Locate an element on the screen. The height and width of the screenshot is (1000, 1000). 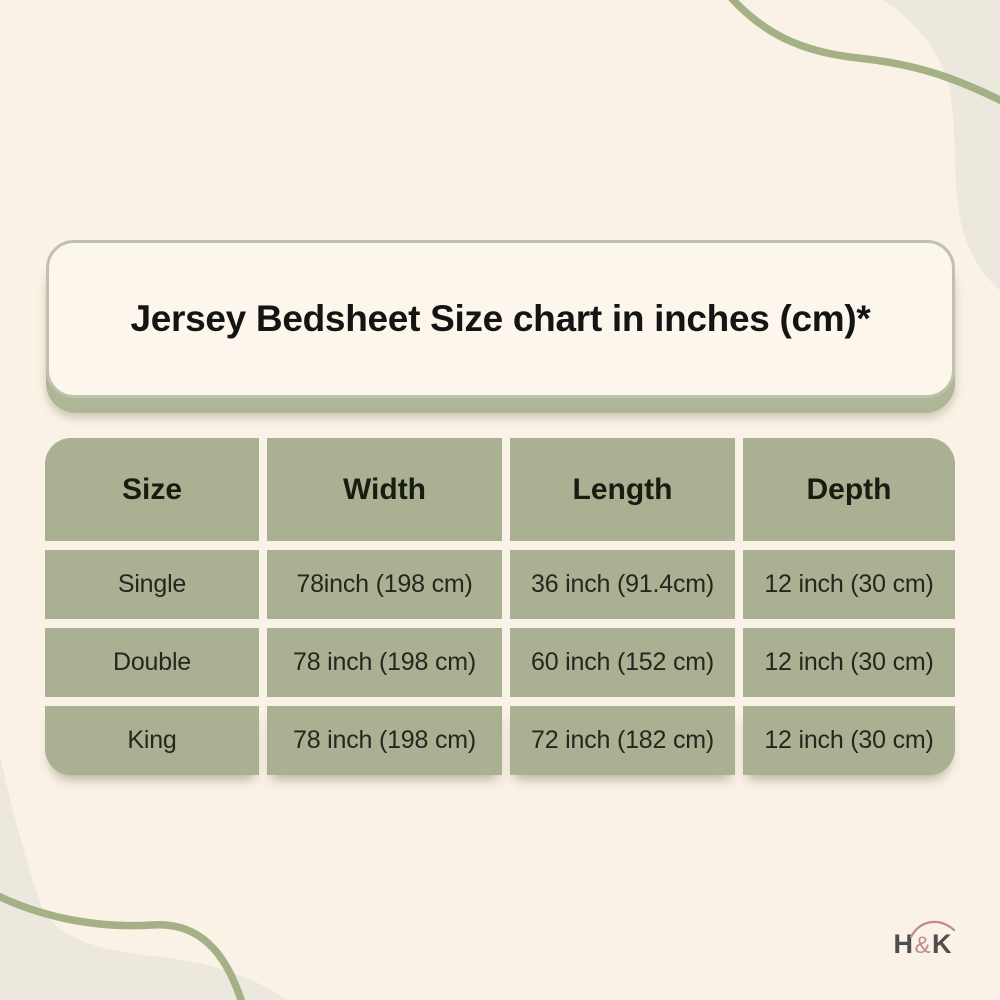
table-cell-double-size: Double is located at coordinates (152, 662).